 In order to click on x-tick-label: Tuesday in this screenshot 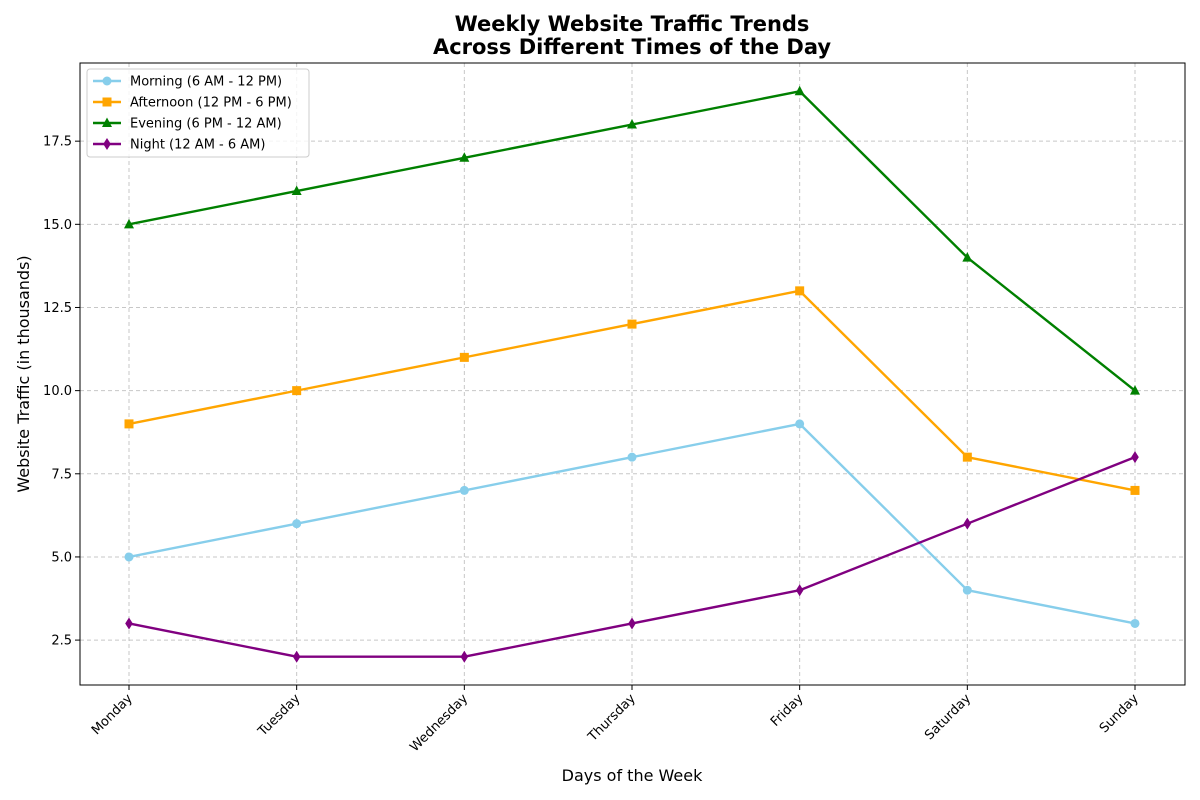, I will do `click(279, 715)`.